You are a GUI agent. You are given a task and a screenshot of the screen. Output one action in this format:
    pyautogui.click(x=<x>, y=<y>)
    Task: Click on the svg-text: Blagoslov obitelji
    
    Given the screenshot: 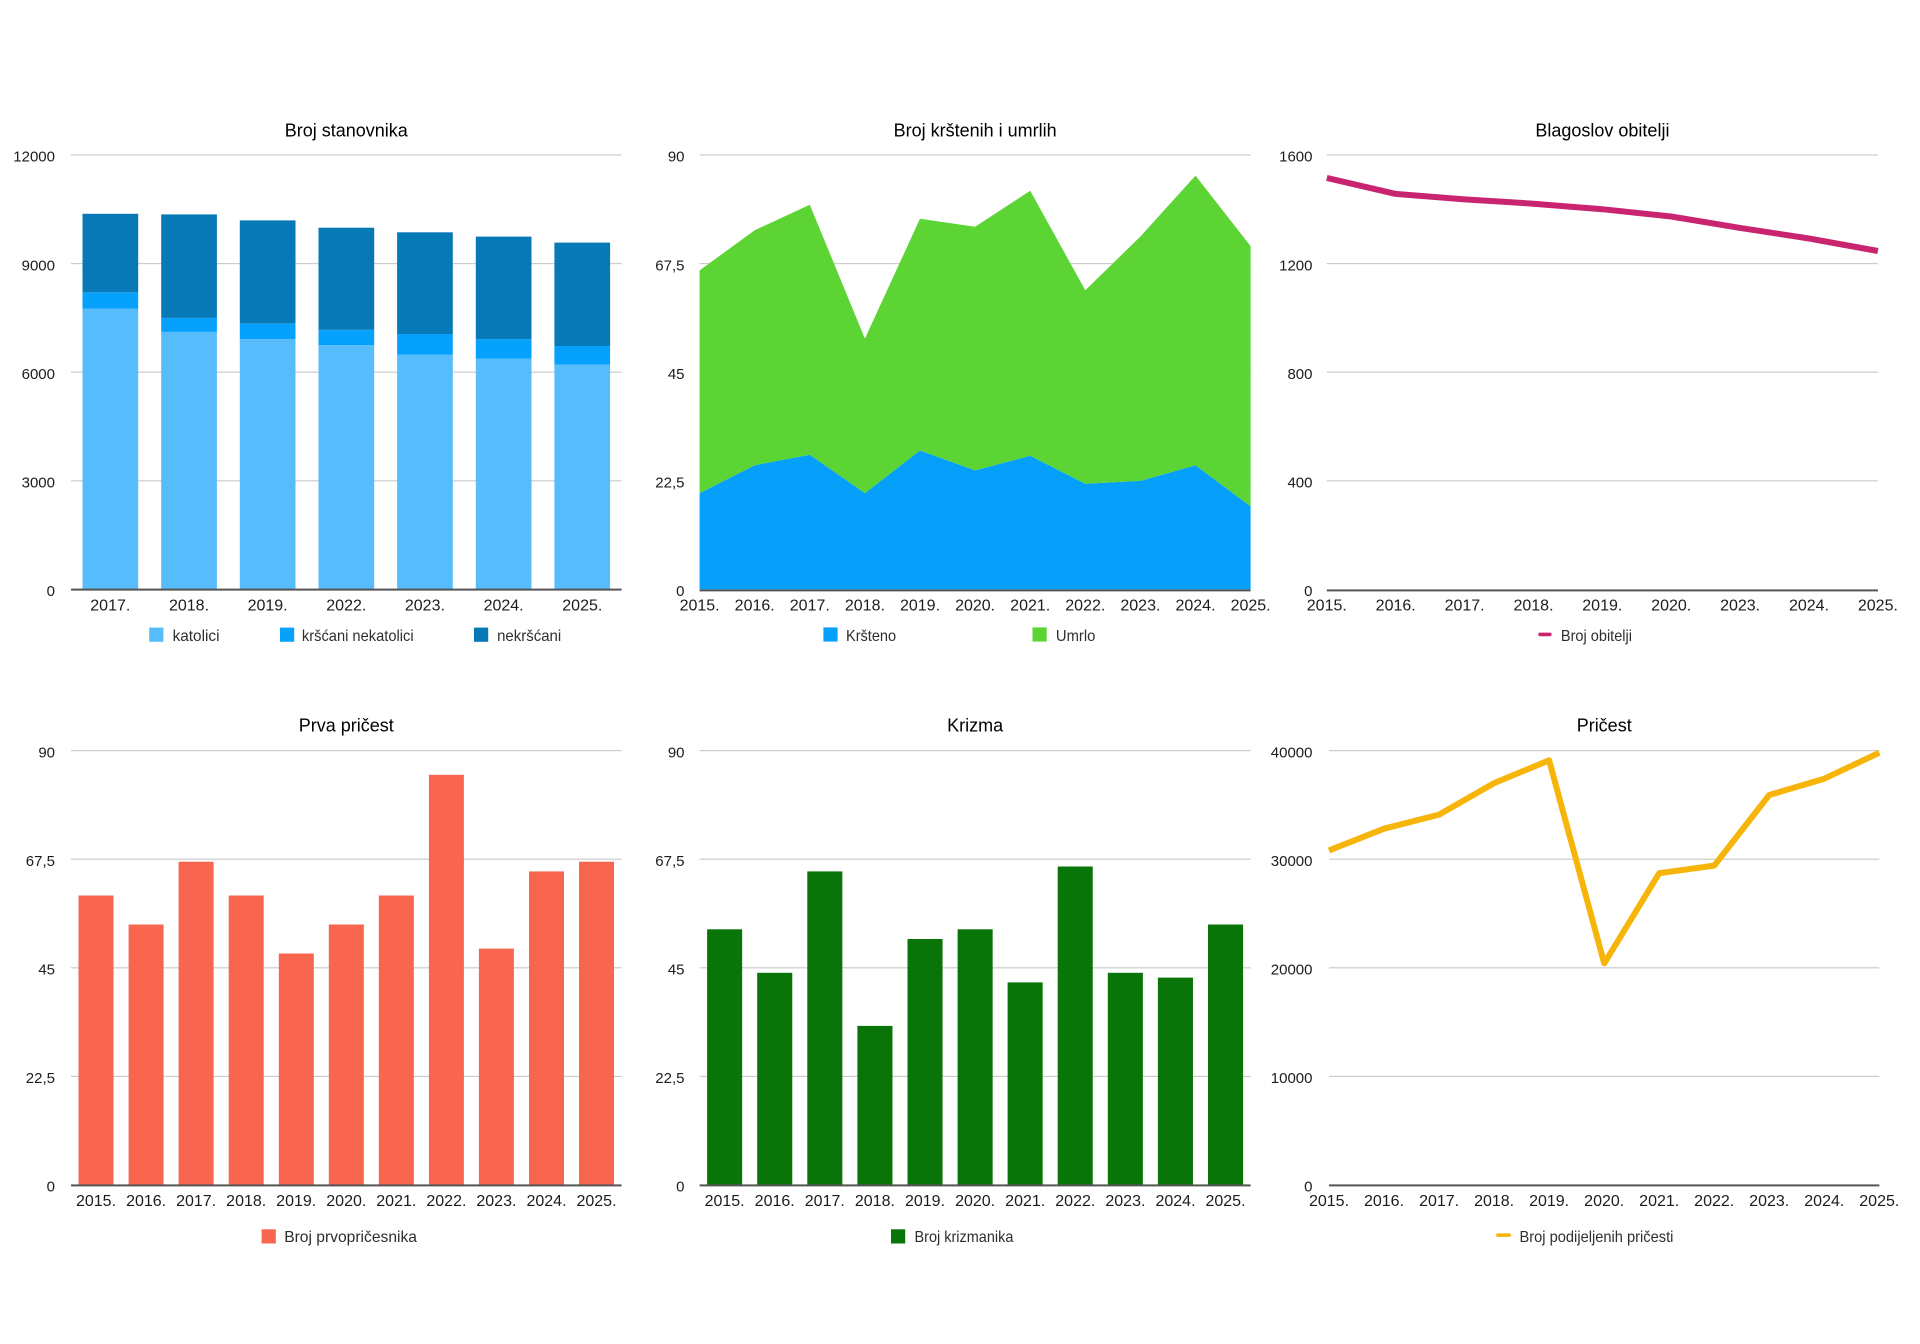 What is the action you would take?
    pyautogui.click(x=1602, y=130)
    